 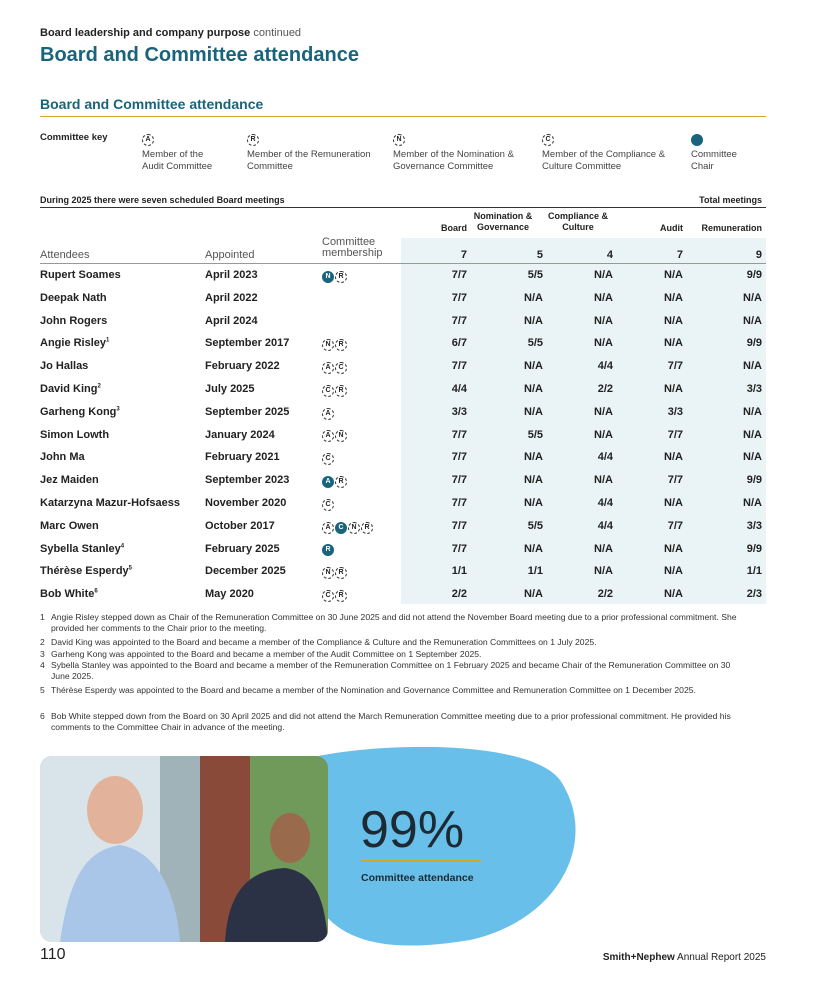 What do you see at coordinates (69, 526) in the screenshot?
I see `attendee: Marc Owen` at bounding box center [69, 526].